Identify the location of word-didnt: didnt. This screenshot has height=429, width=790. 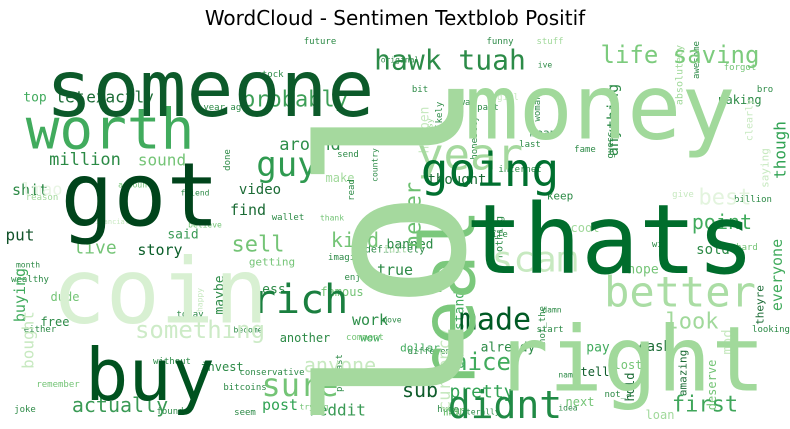
(505, 405).